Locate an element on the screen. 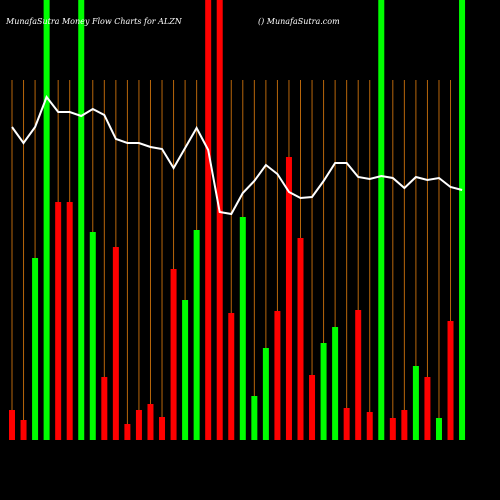 This screenshot has width=500, height=500. chart-title: MunafaSutra Money Flow Charts for ALZN is located at coordinates (94, 21).